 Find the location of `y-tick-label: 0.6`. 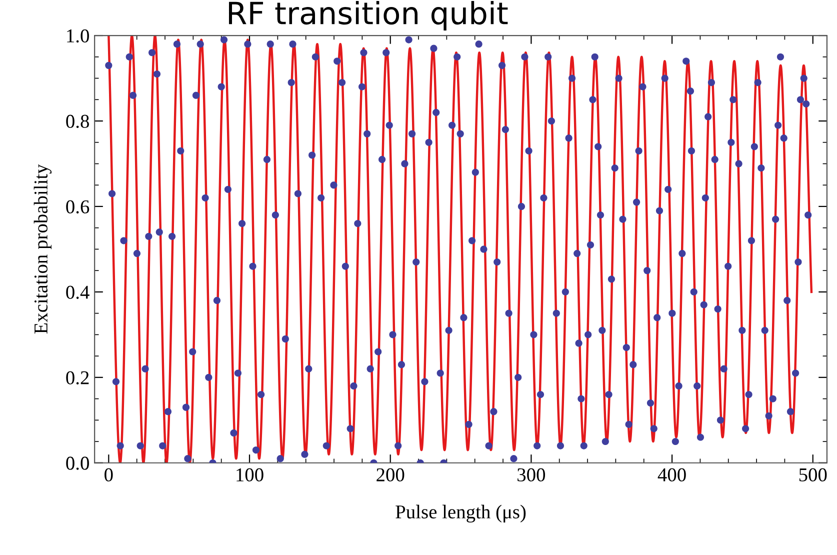

y-tick-label: 0.6 is located at coordinates (78, 207).